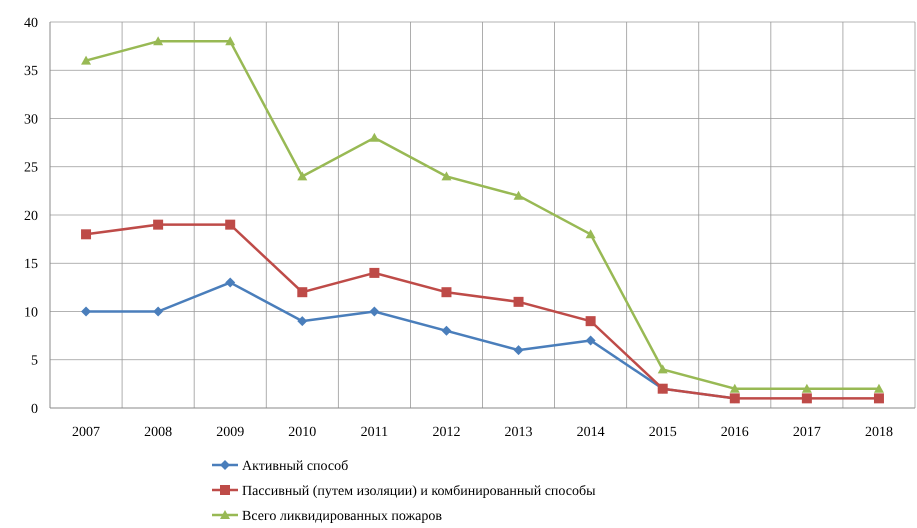 This screenshot has height=528, width=917. What do you see at coordinates (31, 23) in the screenshot?
I see `y-tick-label: 40` at bounding box center [31, 23].